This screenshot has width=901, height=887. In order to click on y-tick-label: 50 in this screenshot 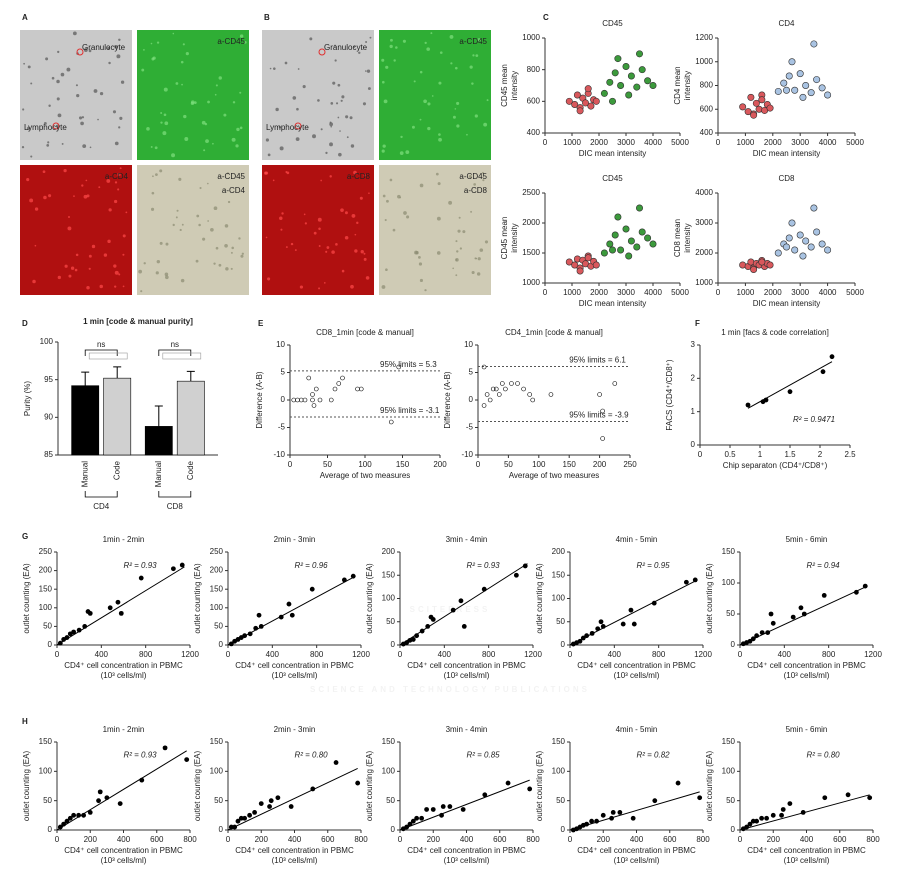, I will do `click(390, 800)`.